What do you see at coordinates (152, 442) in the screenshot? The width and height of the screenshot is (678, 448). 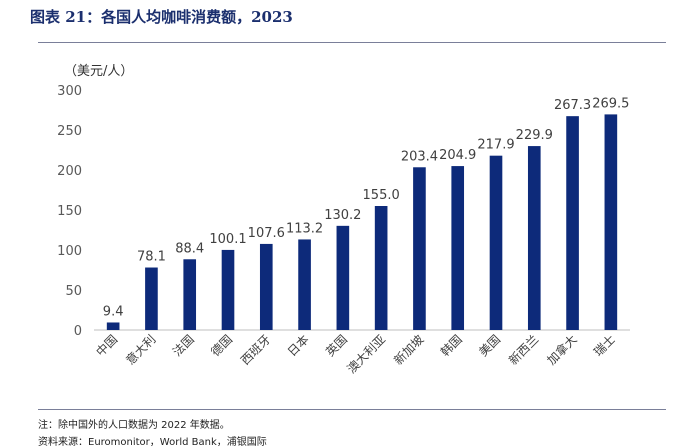 I see `source-note: 资料来源：Euromonitor，World Bank，浦银国际` at bounding box center [152, 442].